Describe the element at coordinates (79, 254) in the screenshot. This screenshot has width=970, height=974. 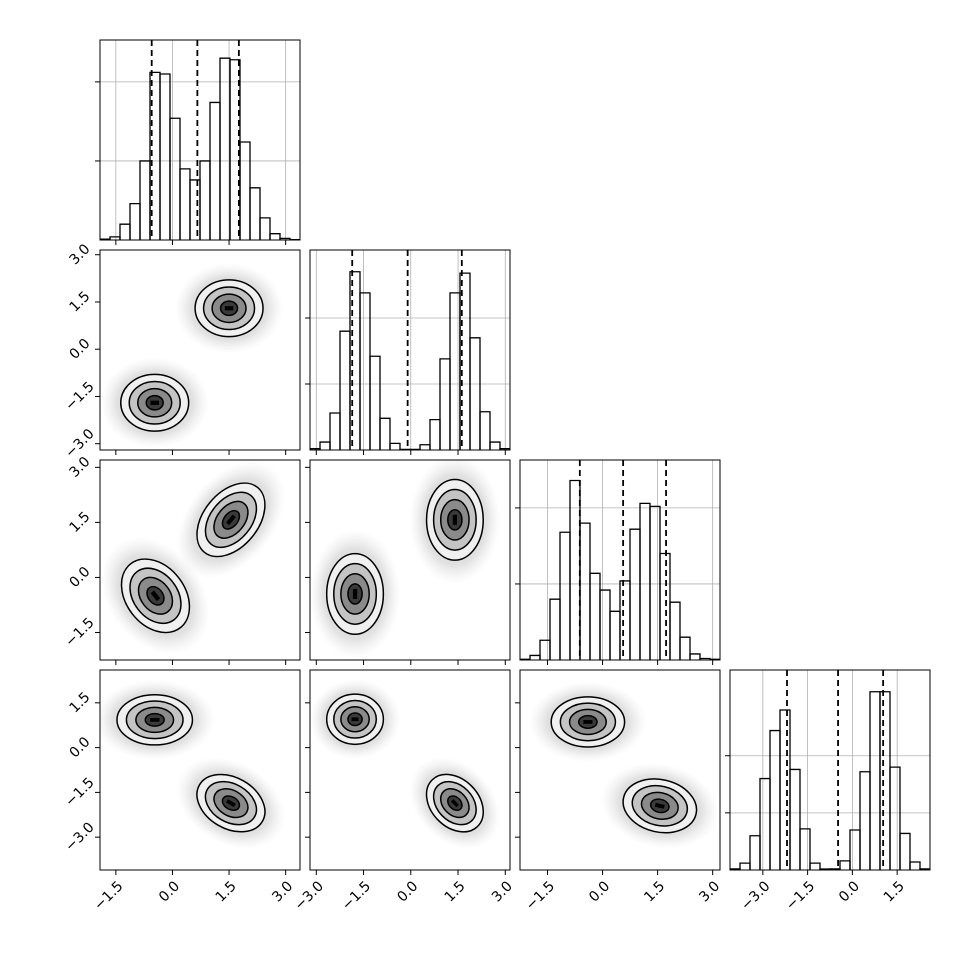
I see `y-tick-label: 3.0` at that location.